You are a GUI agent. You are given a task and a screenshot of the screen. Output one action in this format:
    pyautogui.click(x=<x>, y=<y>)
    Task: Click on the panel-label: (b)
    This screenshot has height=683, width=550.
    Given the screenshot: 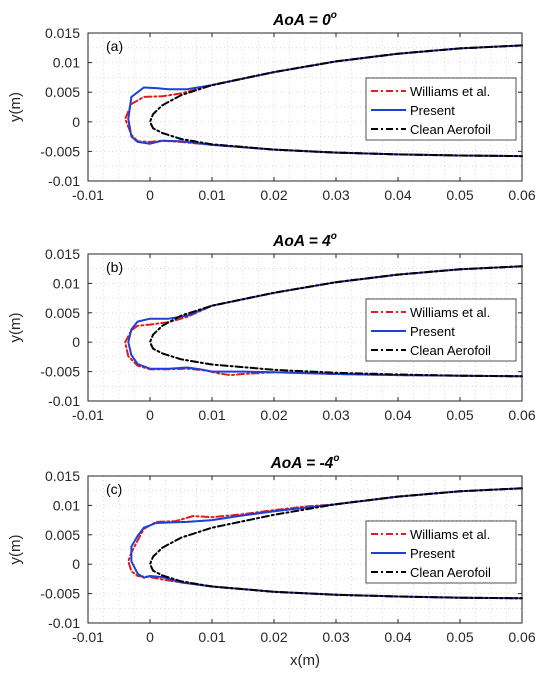 What is the action you would take?
    pyautogui.click(x=114, y=267)
    